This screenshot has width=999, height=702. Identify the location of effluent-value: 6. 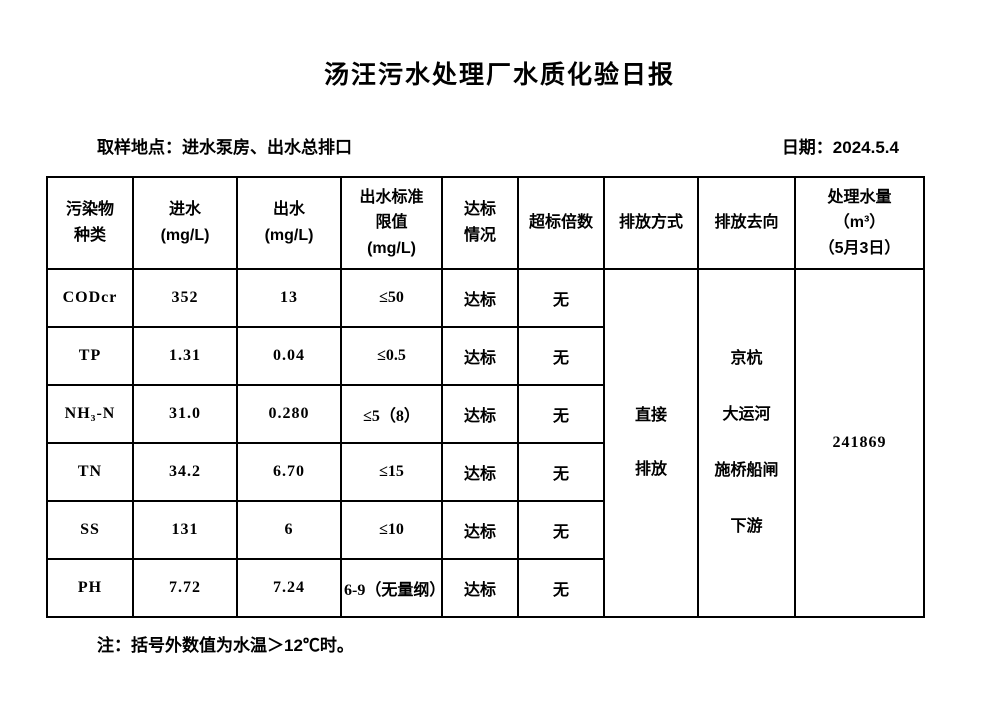
(289, 530).